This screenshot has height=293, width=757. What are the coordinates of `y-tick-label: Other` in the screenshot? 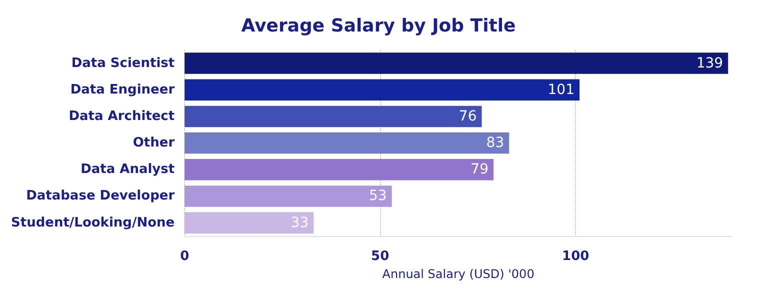 It's located at (154, 143).